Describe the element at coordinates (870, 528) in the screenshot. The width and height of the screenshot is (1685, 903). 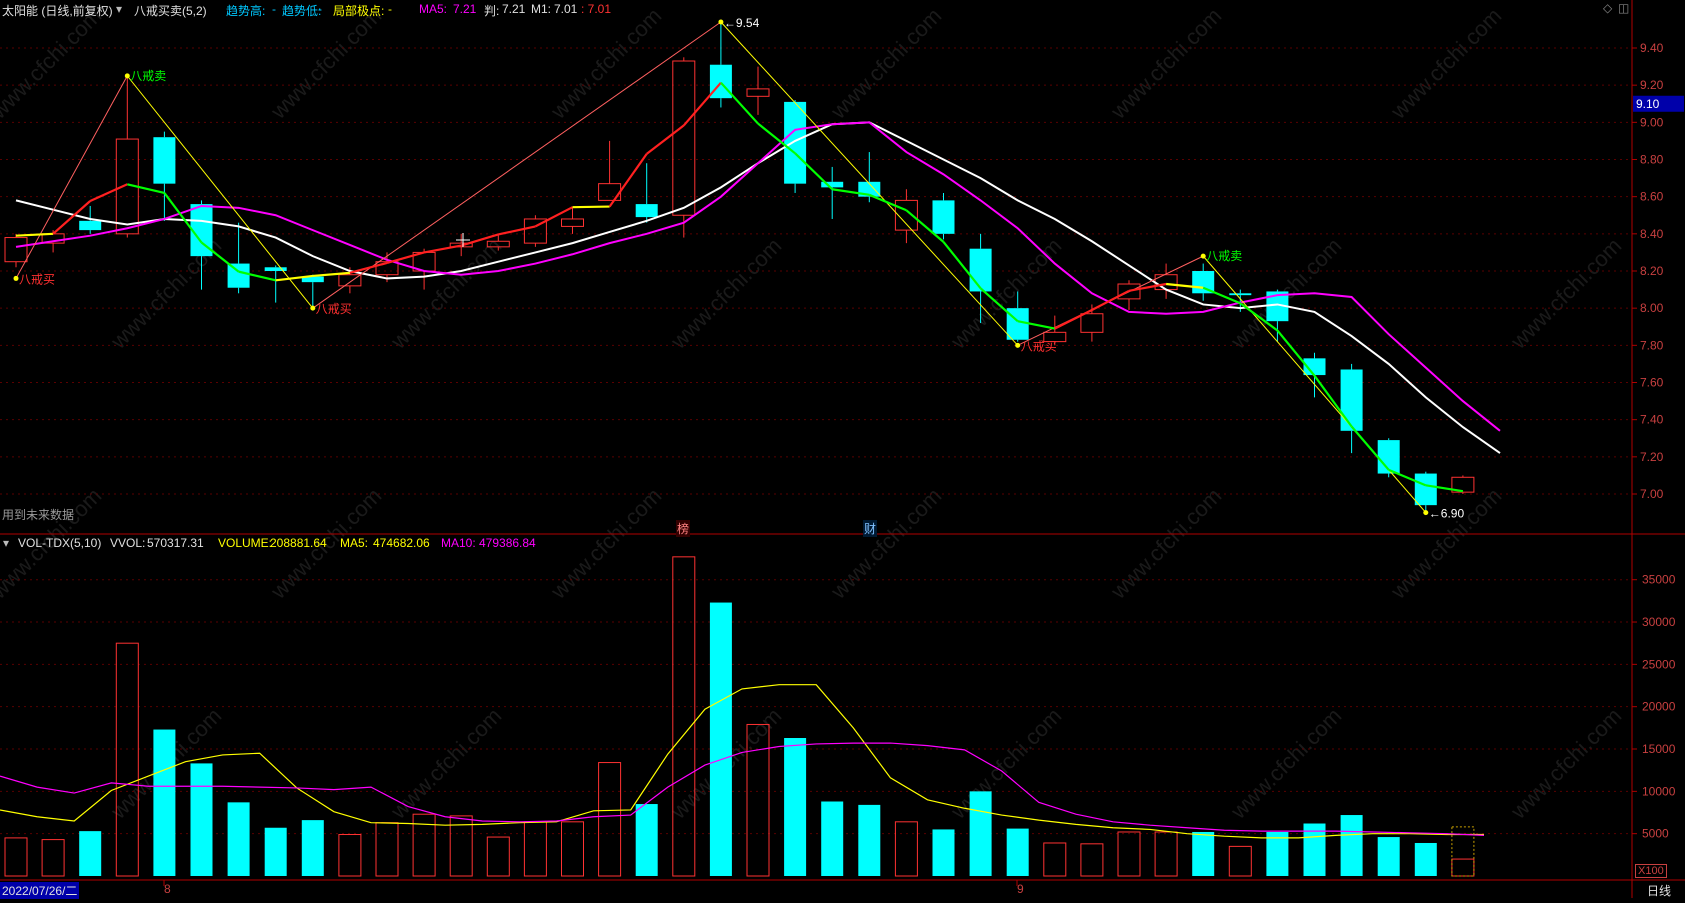
I see `cai-marker: 财` at that location.